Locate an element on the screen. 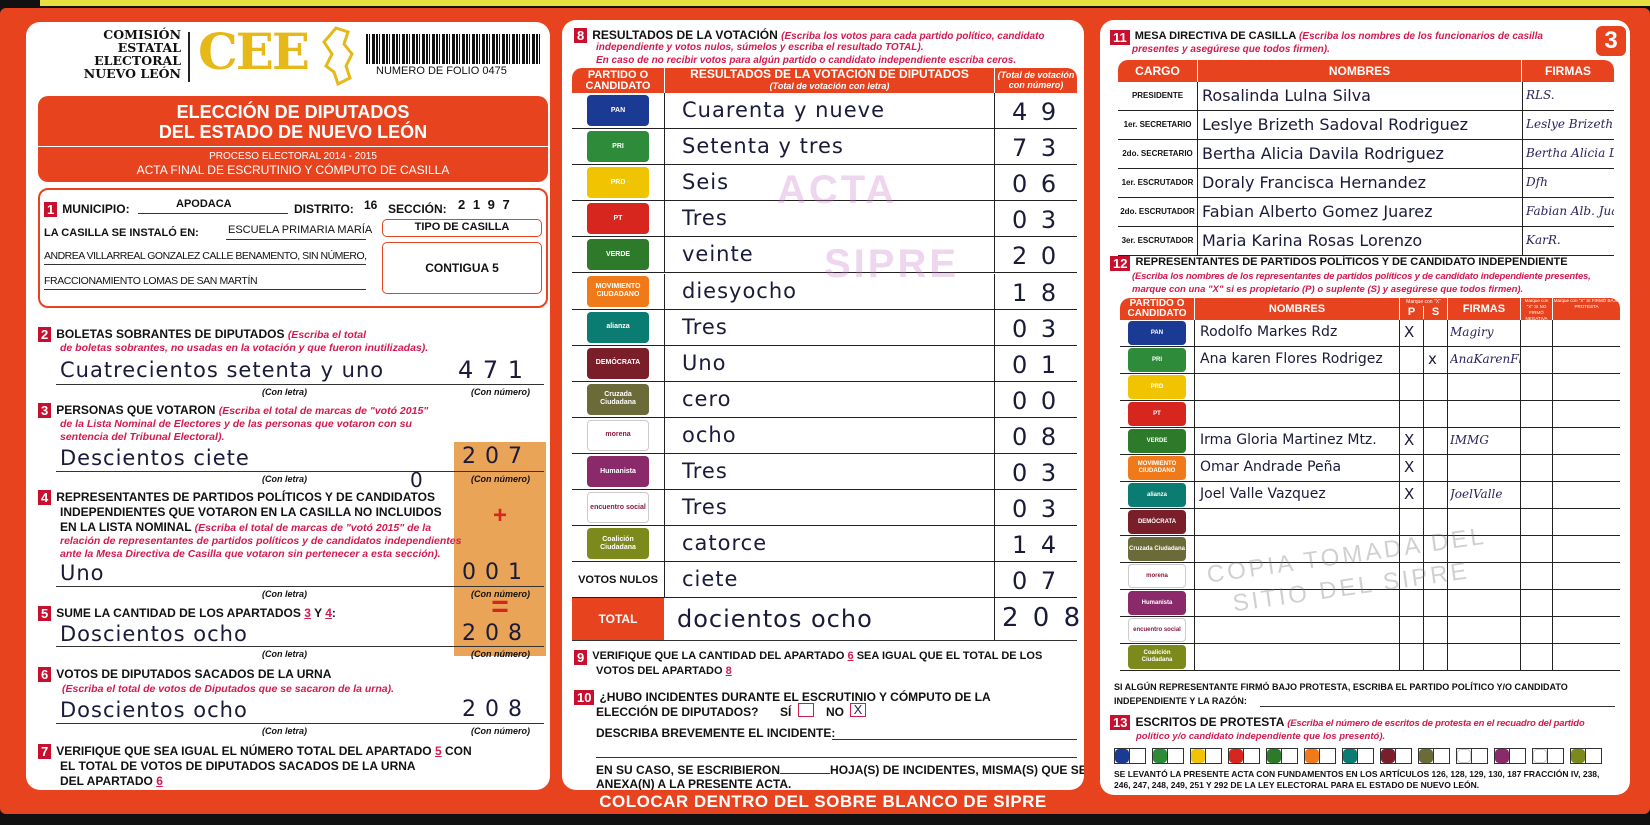  address-line: FRACCIONAMIENTO LOMAS DE SAN MARTÍN is located at coordinates (151, 281).